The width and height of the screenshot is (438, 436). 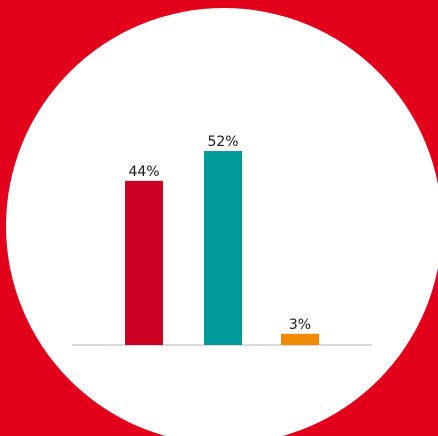 What do you see at coordinates (222, 142) in the screenshot?
I see `value-label-2: 52%` at bounding box center [222, 142].